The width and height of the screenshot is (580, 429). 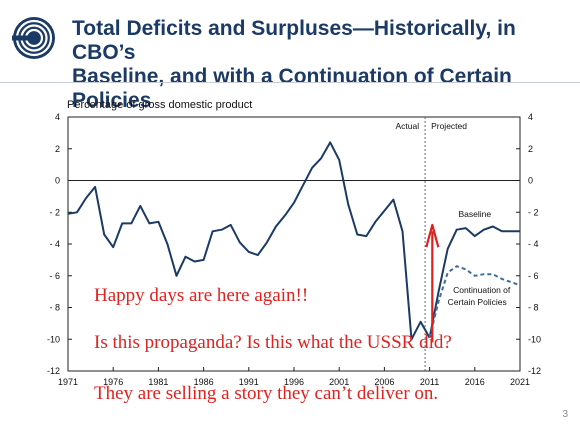 I want to click on red-arrow-head, so click(x=432, y=235).